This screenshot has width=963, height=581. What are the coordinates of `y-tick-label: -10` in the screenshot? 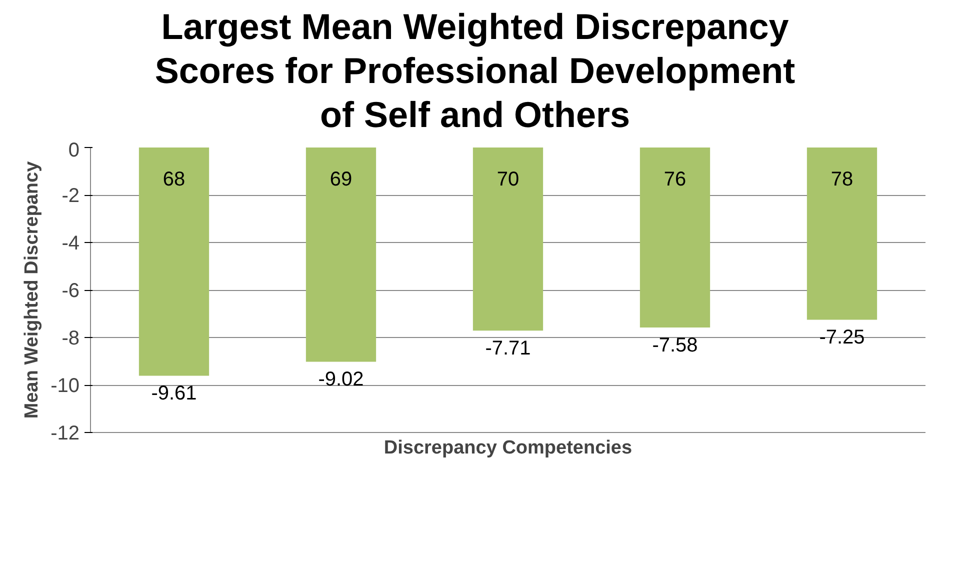 It's located at (65, 385).